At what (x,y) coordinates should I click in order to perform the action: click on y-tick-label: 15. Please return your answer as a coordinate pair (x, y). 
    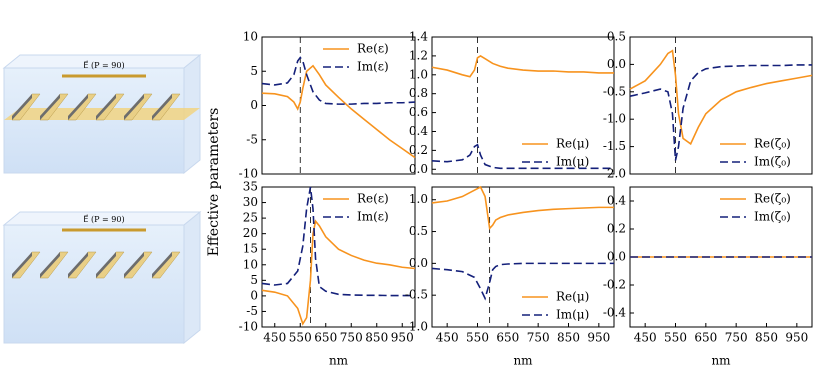
    Looking at the image, I should click on (250, 249).